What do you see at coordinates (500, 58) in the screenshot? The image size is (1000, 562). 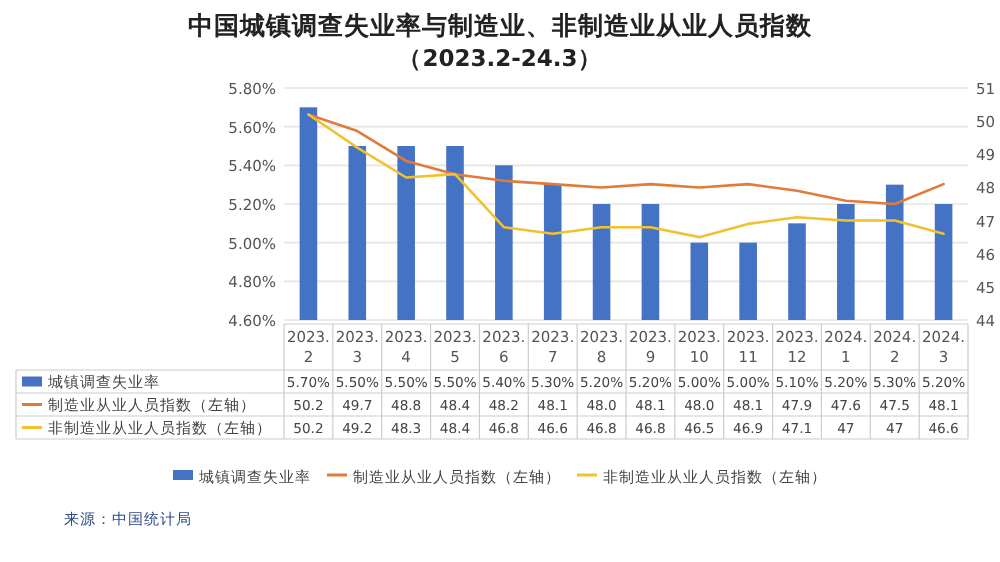 I see `chart-subtitle: （2023.2-24.3）` at bounding box center [500, 58].